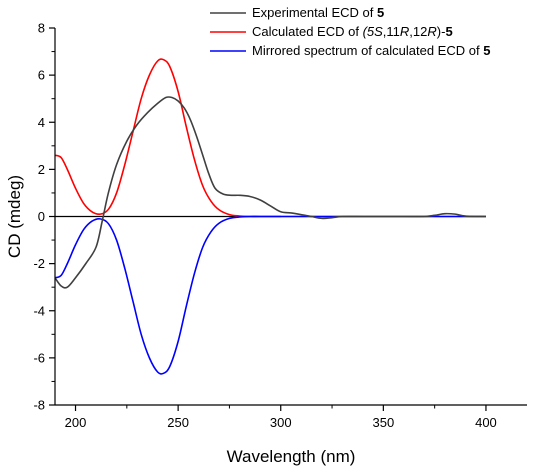  Describe the element at coordinates (41, 169) in the screenshot. I see `y-tick-label: 2` at that location.